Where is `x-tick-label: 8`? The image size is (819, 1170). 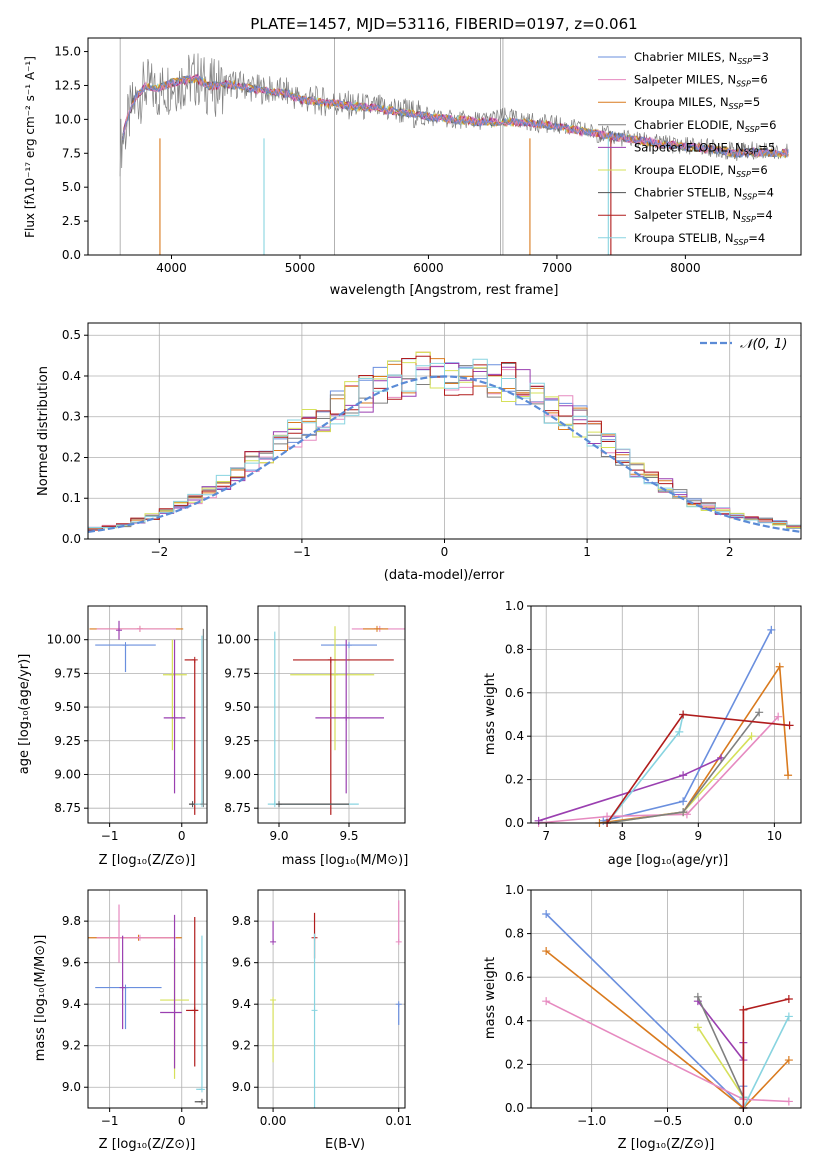 x-tick-label: 8 is located at coordinates (622, 836).